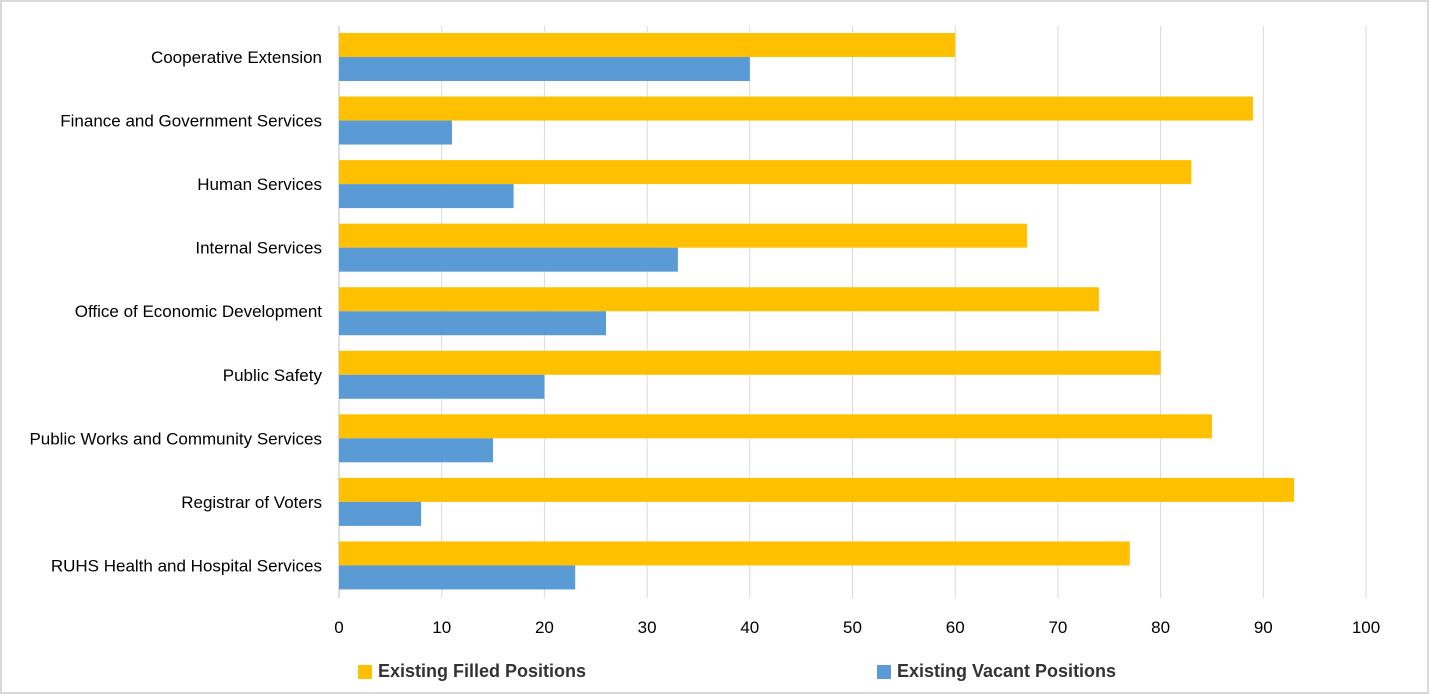 The image size is (1429, 694). What do you see at coordinates (1057, 627) in the screenshot?
I see `x-tick-label-70: 70` at bounding box center [1057, 627].